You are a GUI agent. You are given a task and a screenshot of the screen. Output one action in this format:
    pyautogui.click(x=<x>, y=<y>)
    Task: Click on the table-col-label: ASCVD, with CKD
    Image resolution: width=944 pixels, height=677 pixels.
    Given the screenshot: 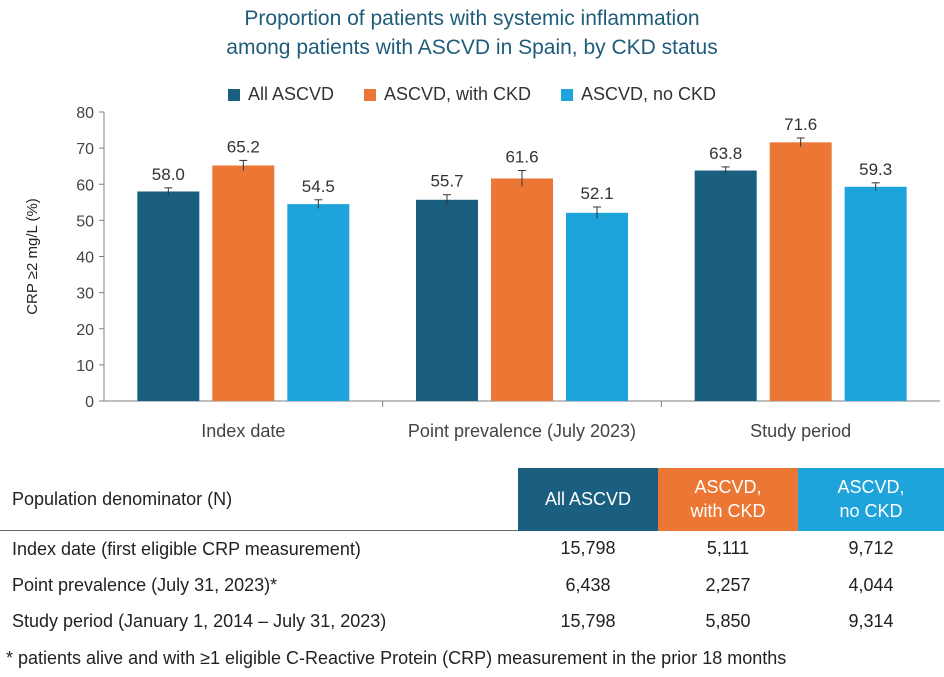 What is the action you would take?
    pyautogui.click(x=728, y=499)
    